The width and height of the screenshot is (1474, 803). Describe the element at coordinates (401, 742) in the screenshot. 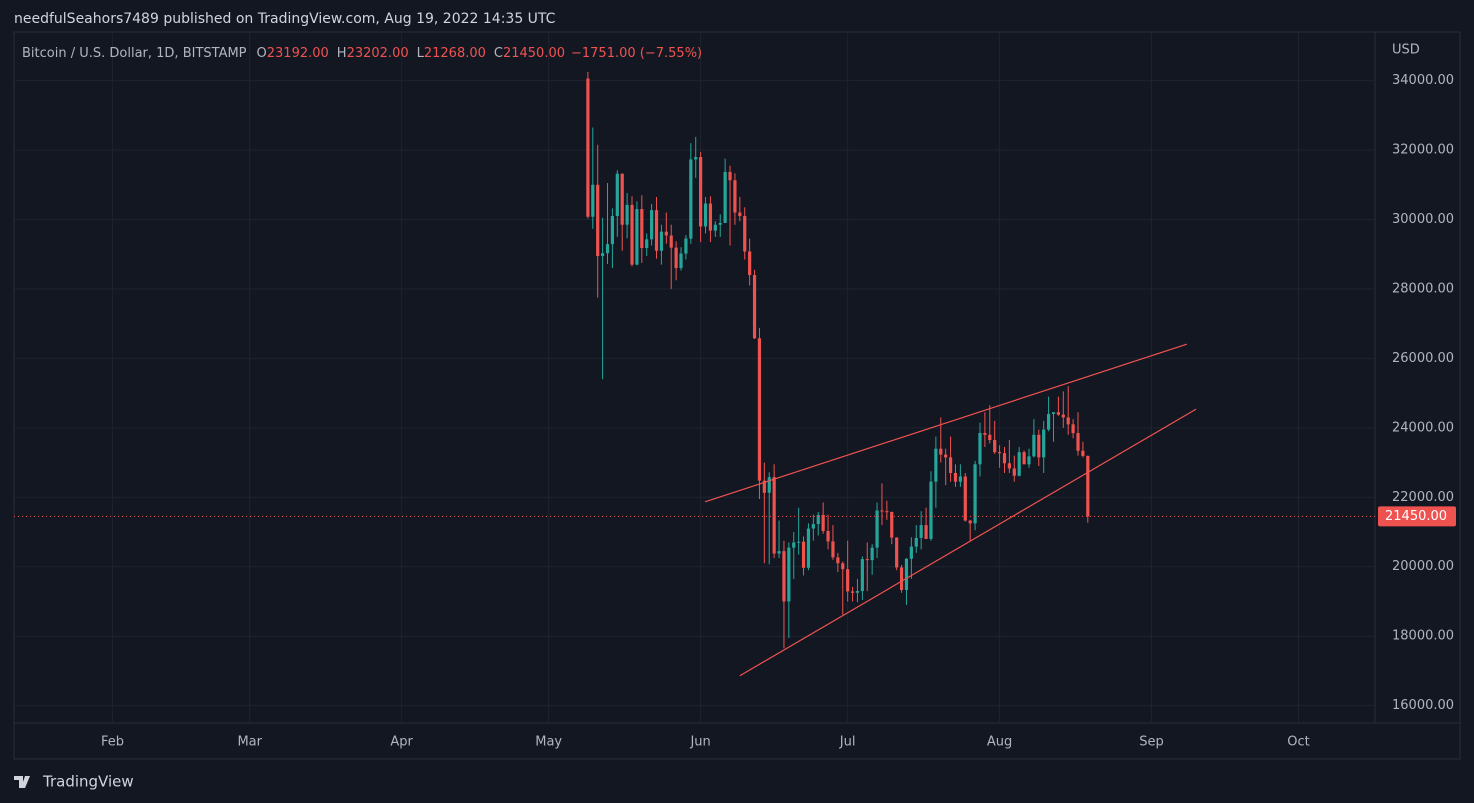

I see `x-tick-label: Apr` at that location.